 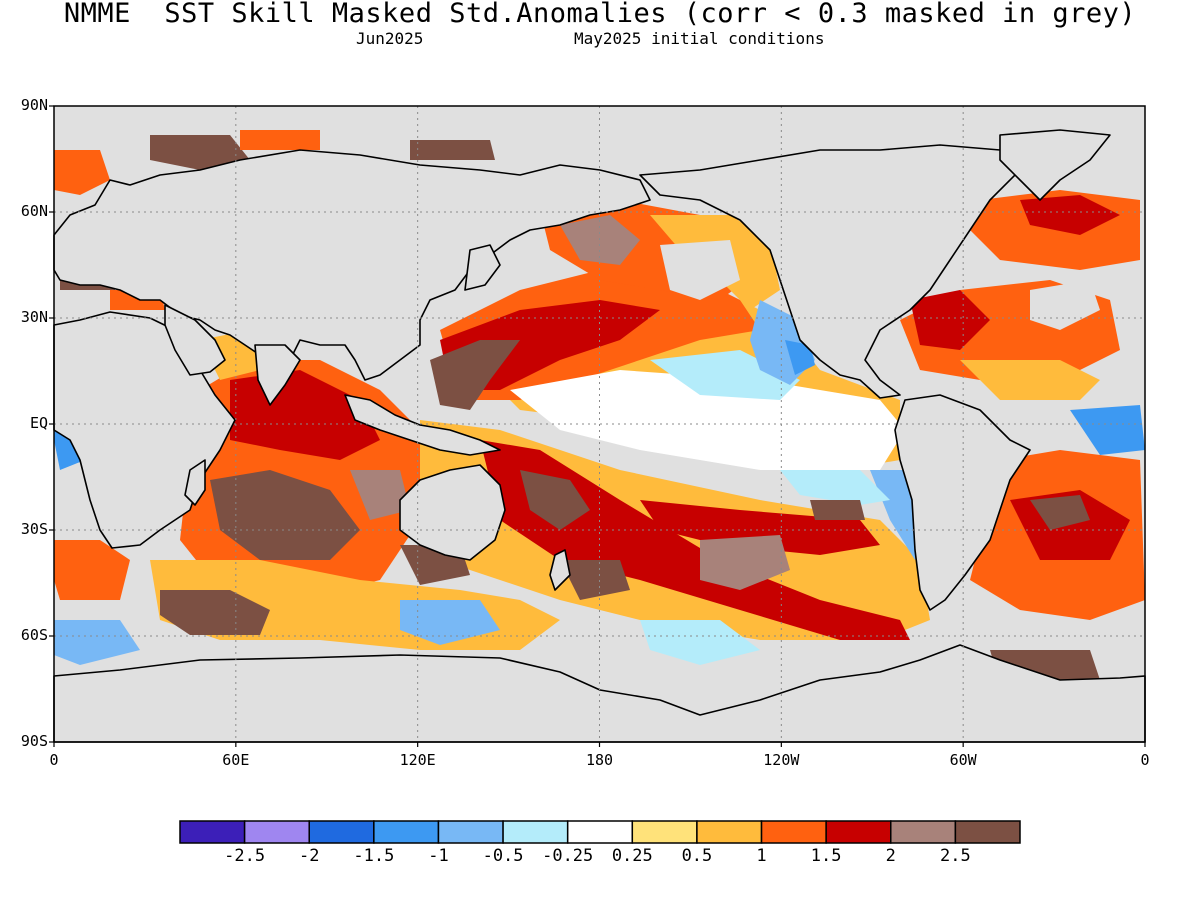 What do you see at coordinates (34, 105) in the screenshot?
I see `latitude-label: 90N` at bounding box center [34, 105].